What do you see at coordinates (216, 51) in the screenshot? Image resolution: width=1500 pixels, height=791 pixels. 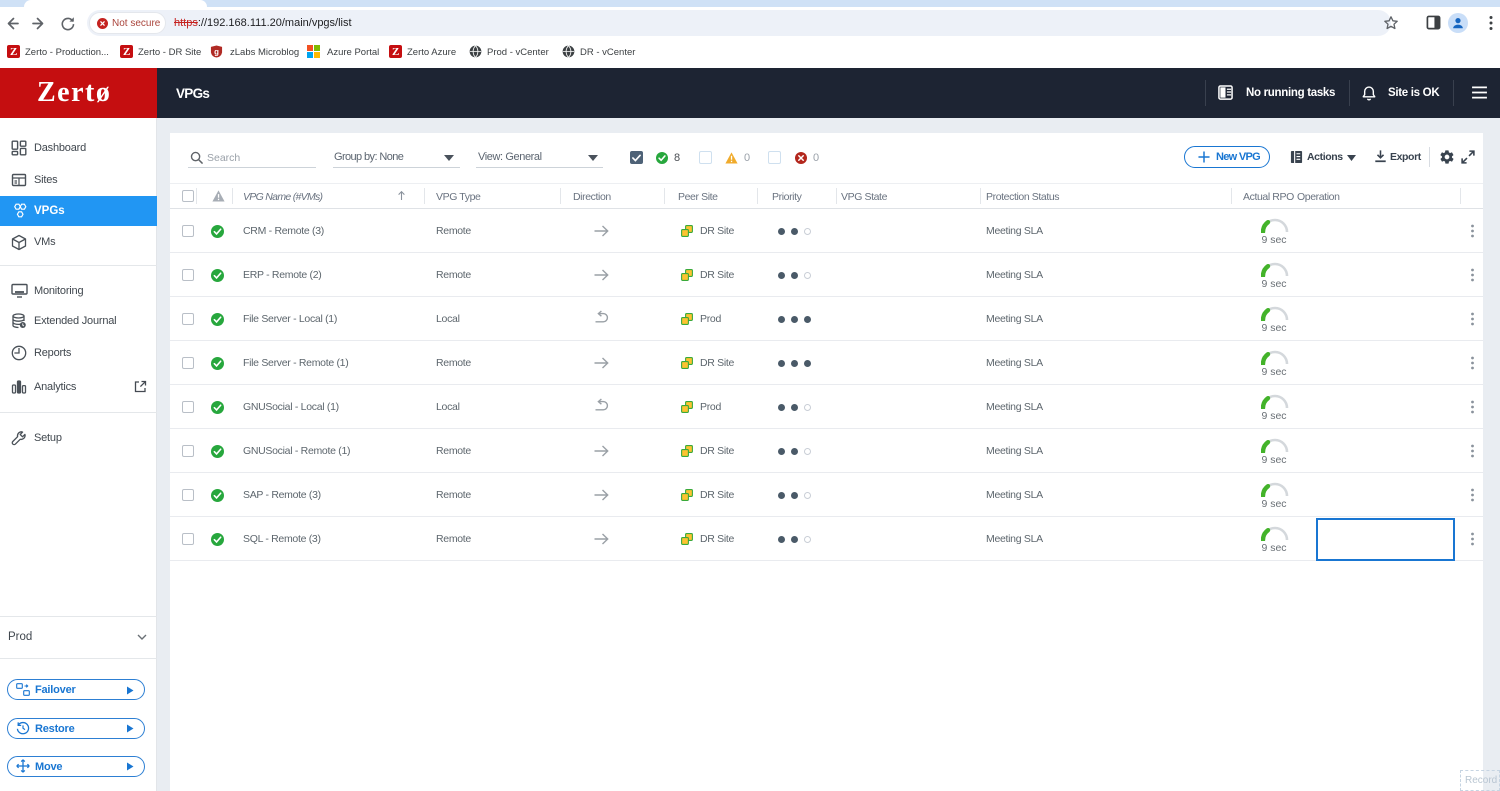 I see `svg-text: g` at bounding box center [216, 51].